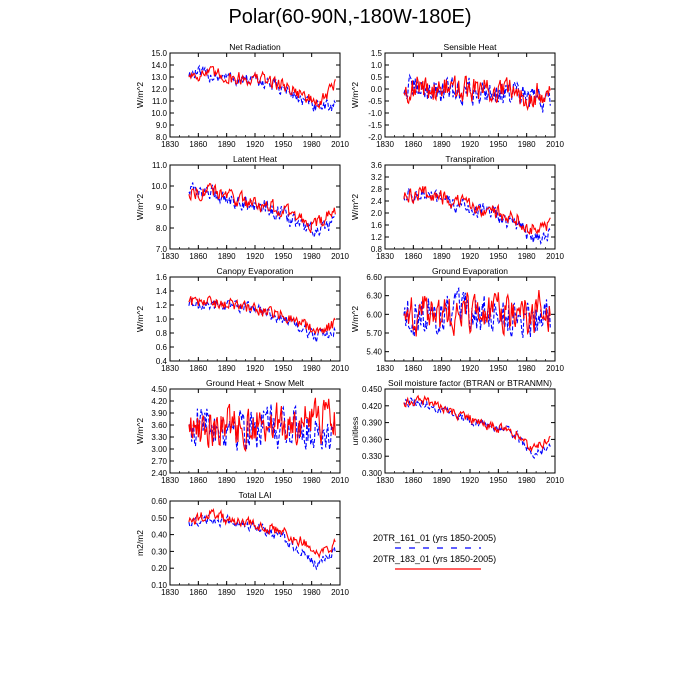 This screenshot has height=700, width=700. I want to click on y-tick-label: 2.70, so click(159, 461).